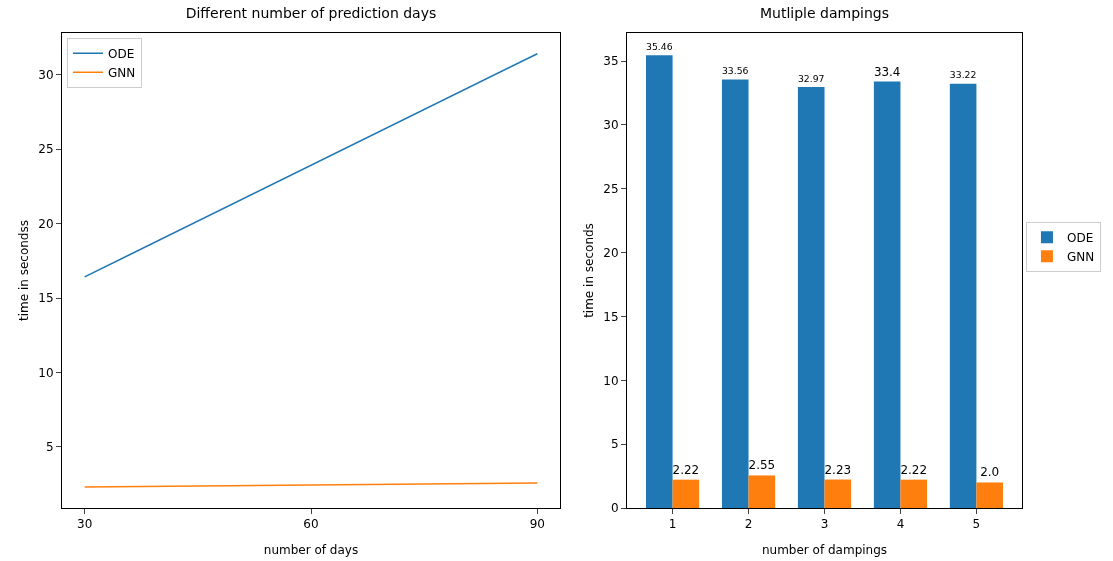 Image resolution: width=1113 pixels, height=561 pixels. I want to click on y-tick-label: 0, so click(614, 508).